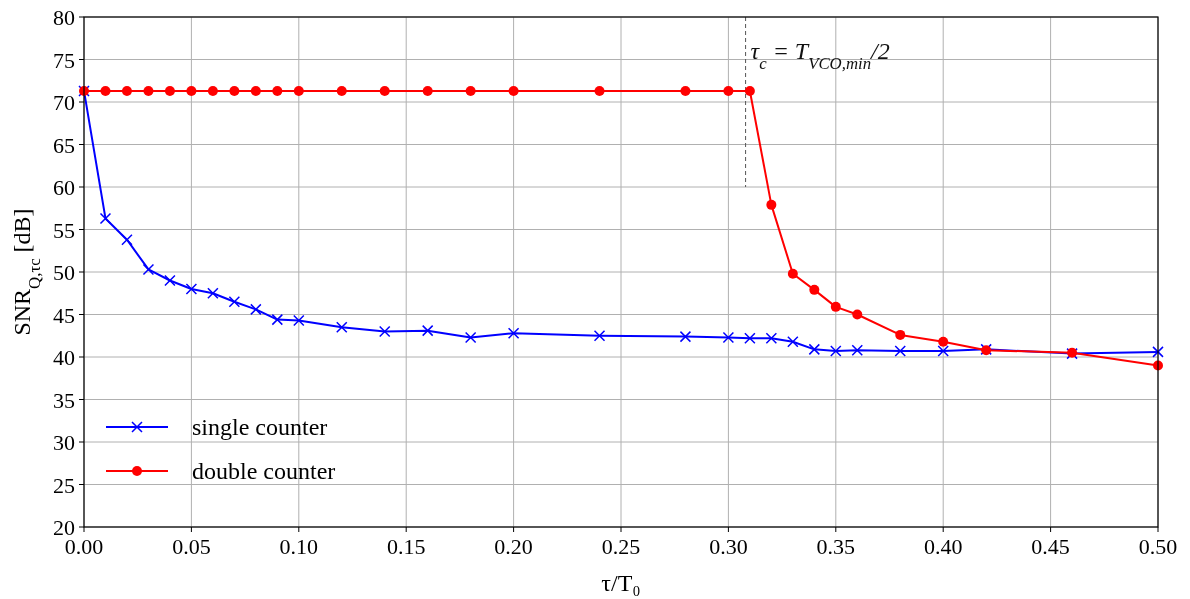  I want to click on x-tick-label: 0.05, so click(191, 546).